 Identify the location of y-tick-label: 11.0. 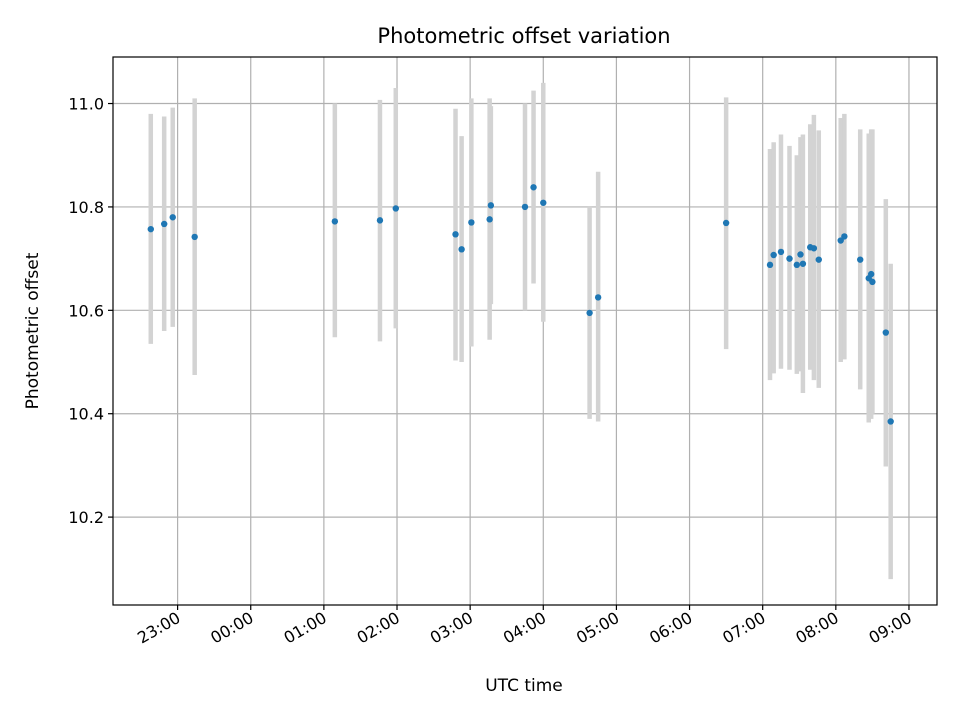
(86, 104).